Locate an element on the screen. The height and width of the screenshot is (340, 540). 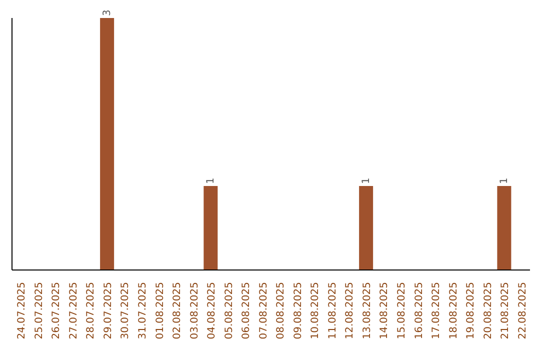
x-tick-label: 28.07.2025 is located at coordinates (91, 311).